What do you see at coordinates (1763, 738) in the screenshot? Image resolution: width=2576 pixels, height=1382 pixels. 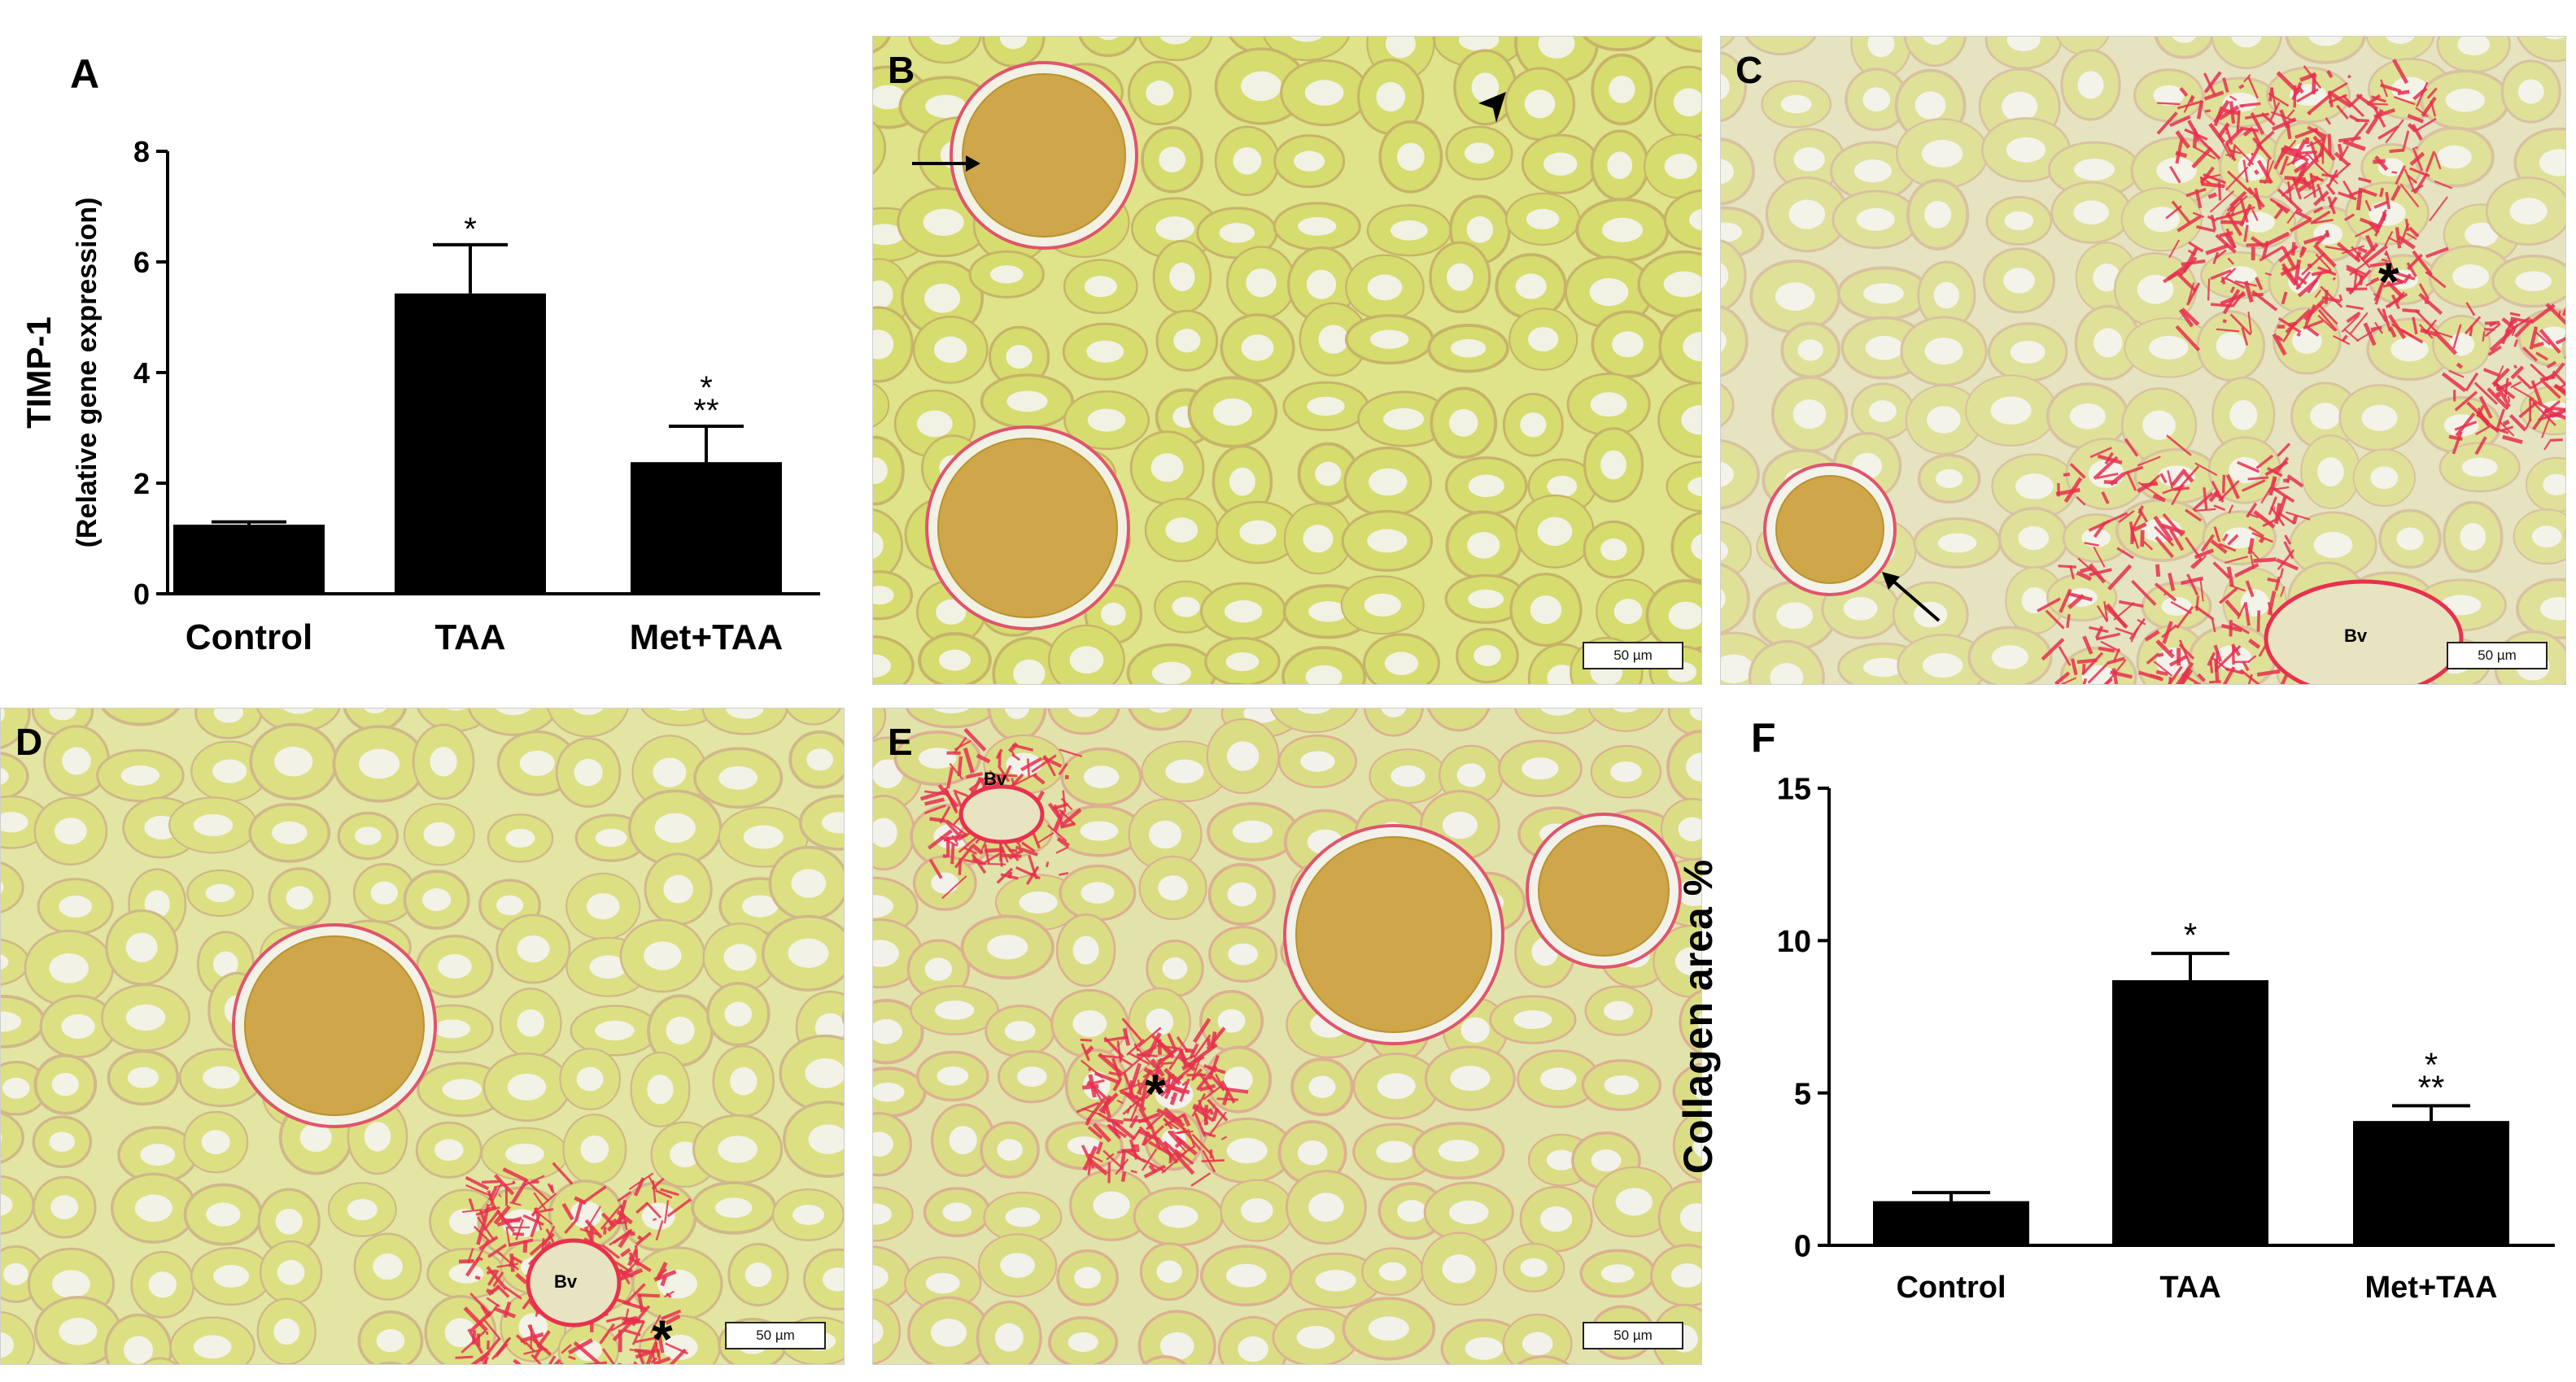 I see `panel-label-f: F` at bounding box center [1763, 738].